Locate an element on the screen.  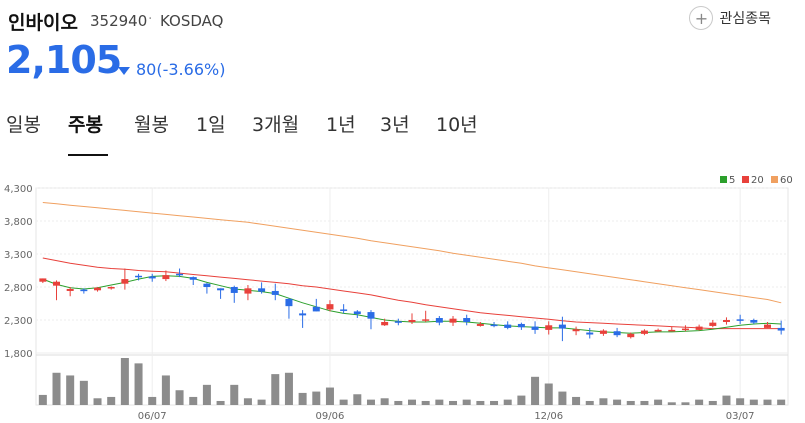
tab-3years: 3년 is located at coordinates (395, 125).